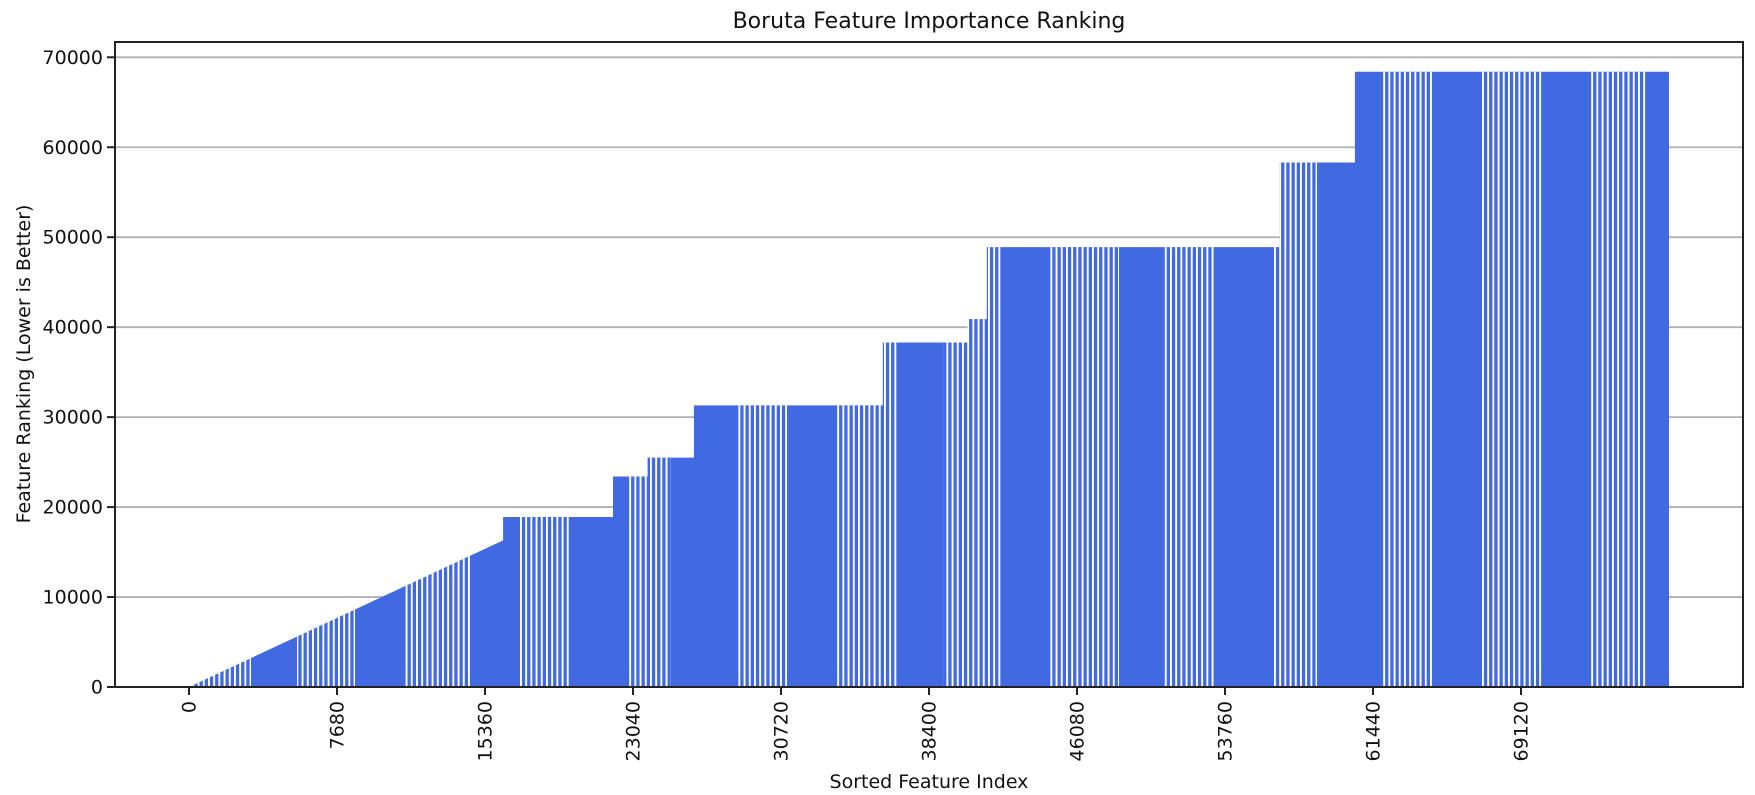  I want to click on y-tick-label: 70000, so click(73, 58).